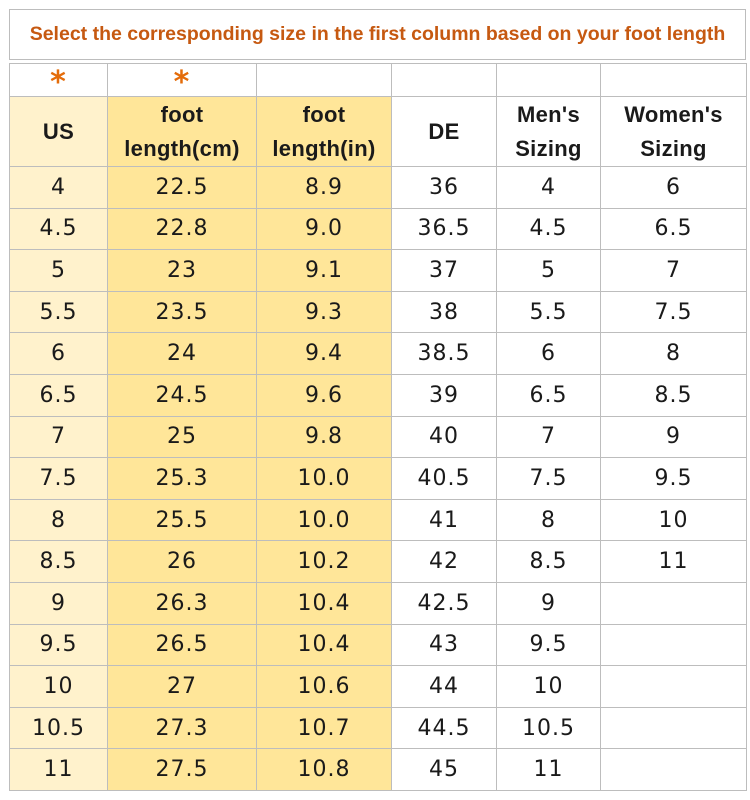 This screenshot has width=750, height=800. I want to click on mens-size-cell: 8, so click(548, 520).